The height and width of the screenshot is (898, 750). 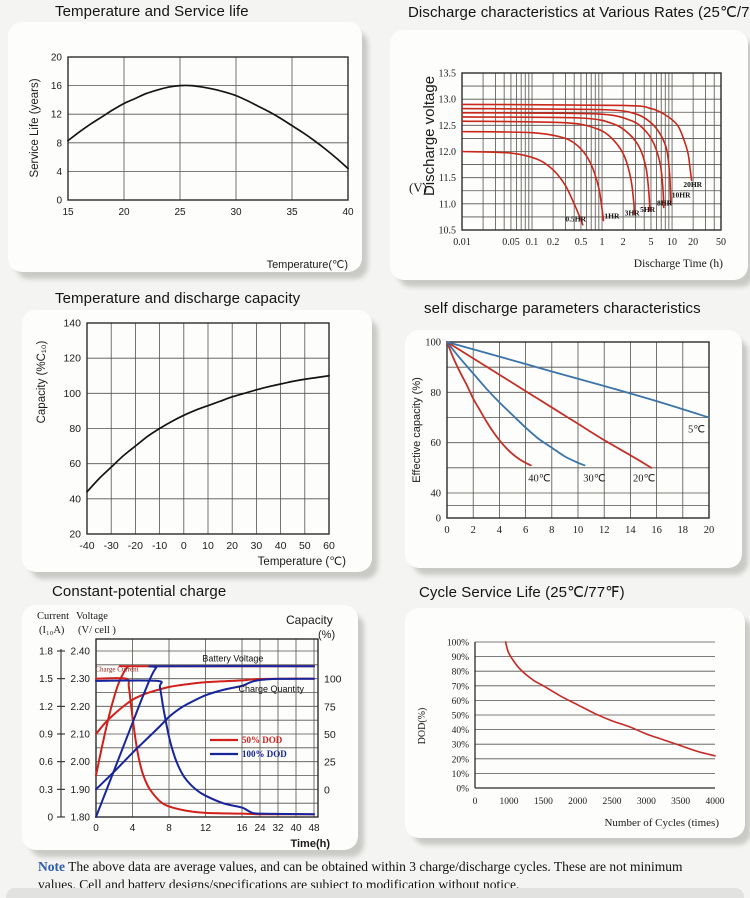 I want to click on svg-text: 3500, so click(x=680, y=802).